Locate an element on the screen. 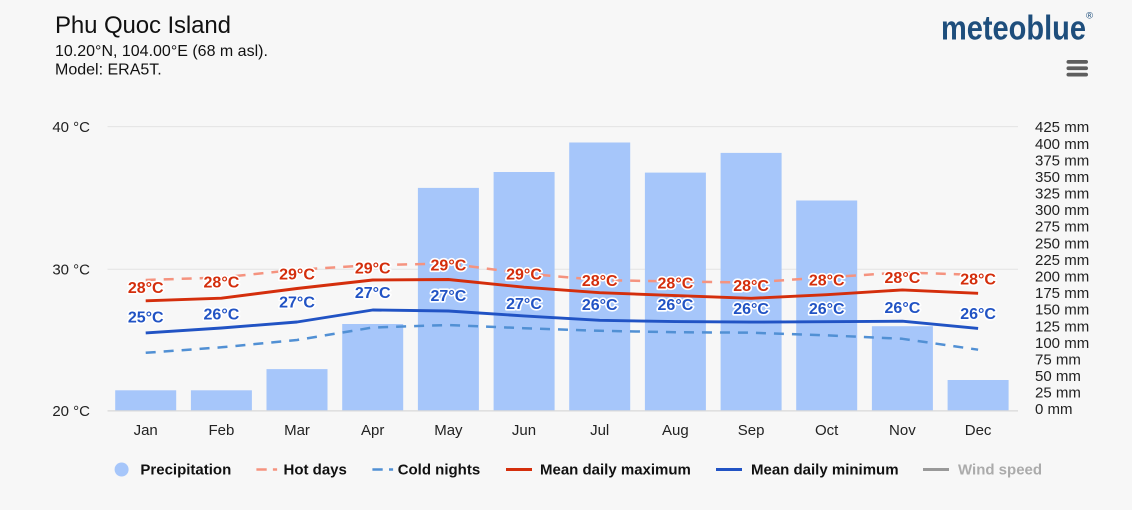 The width and height of the screenshot is (1132, 510). svg-text: 25°C is located at coordinates (146, 318).